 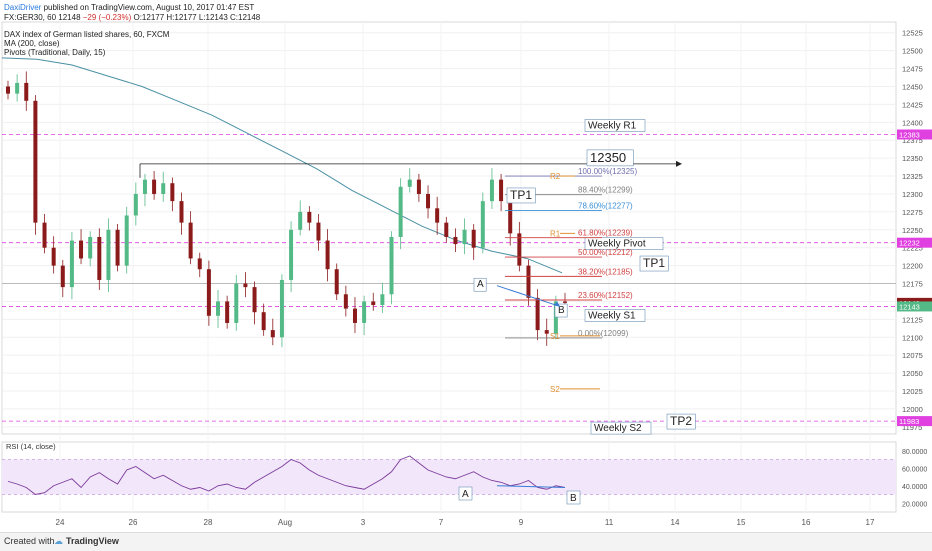 What do you see at coordinates (912, 176) in the screenshot?
I see `price-tick-label: 12325` at bounding box center [912, 176].